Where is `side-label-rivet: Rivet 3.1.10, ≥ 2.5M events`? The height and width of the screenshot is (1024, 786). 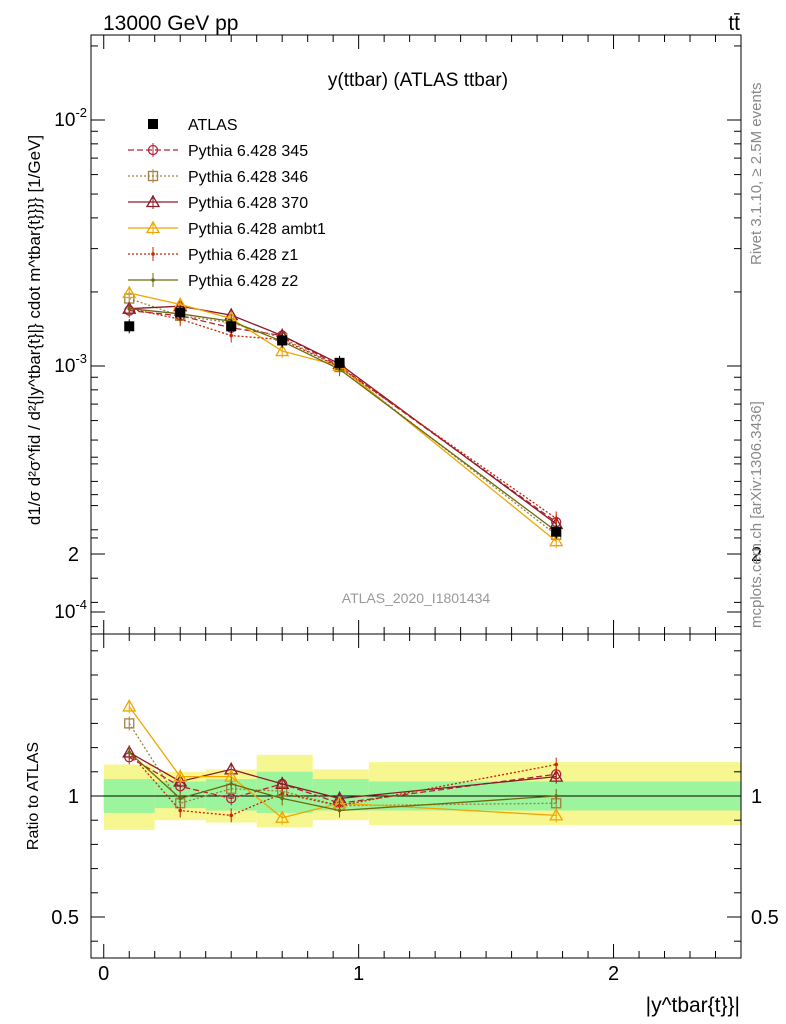 side-label-rivet: Rivet 3.1.10, ≥ 2.5M events is located at coordinates (756, 174).